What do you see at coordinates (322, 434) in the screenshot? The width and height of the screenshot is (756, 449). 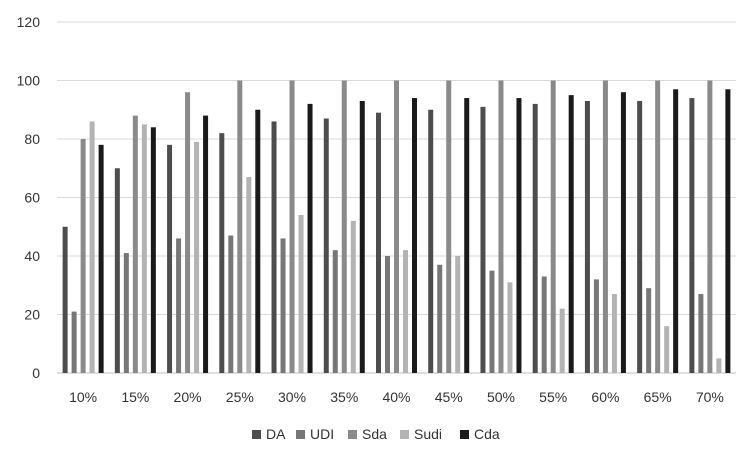 I see `legend-label-udi: UDI` at bounding box center [322, 434].